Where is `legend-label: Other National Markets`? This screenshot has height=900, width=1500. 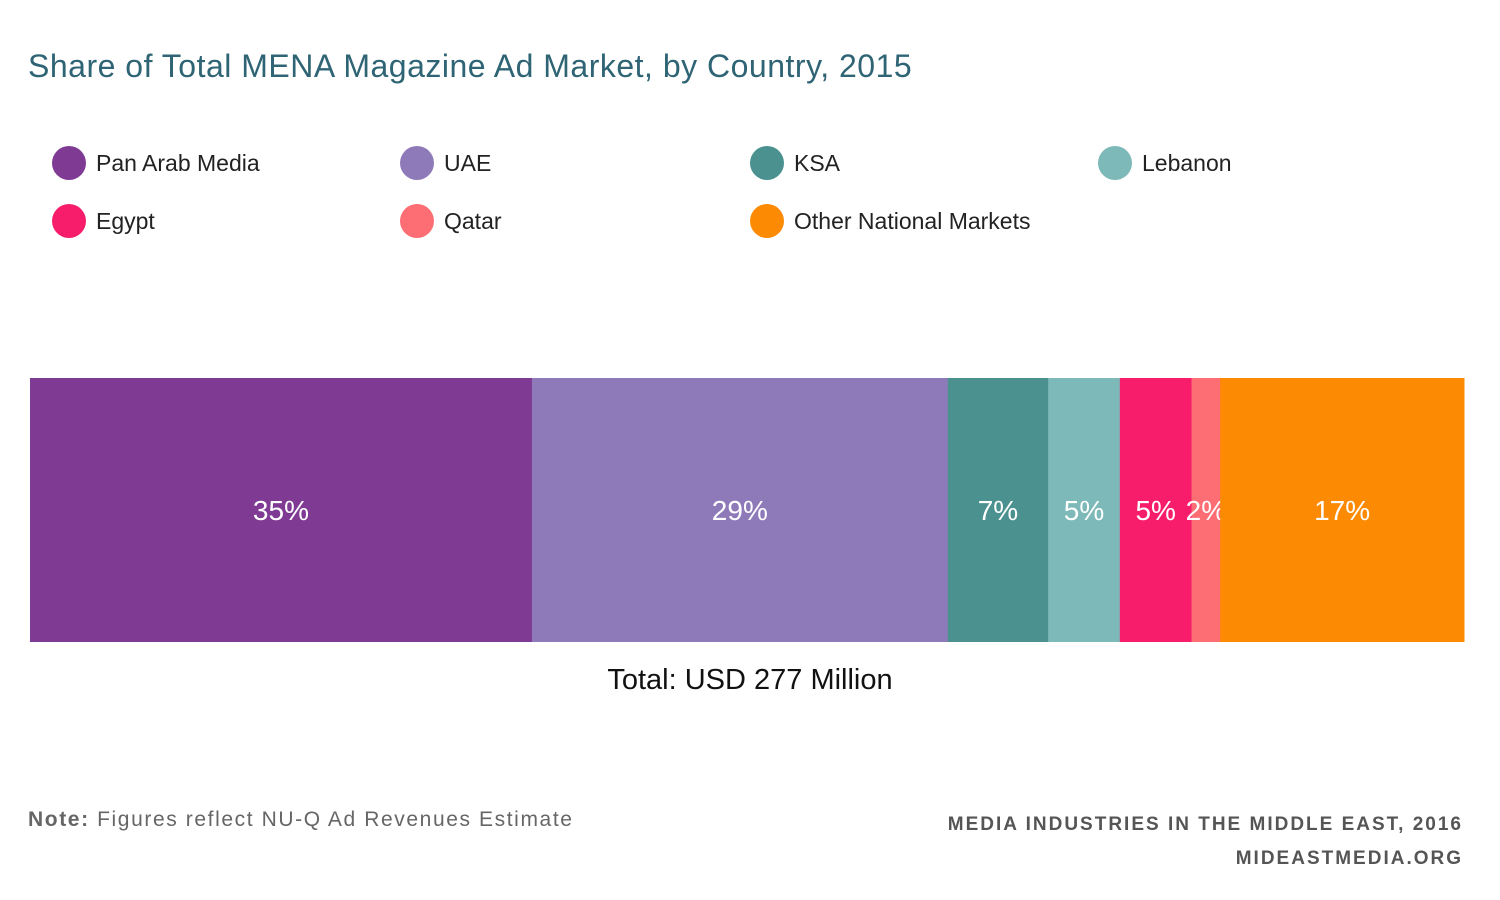
legend-label: Other National Markets is located at coordinates (912, 220).